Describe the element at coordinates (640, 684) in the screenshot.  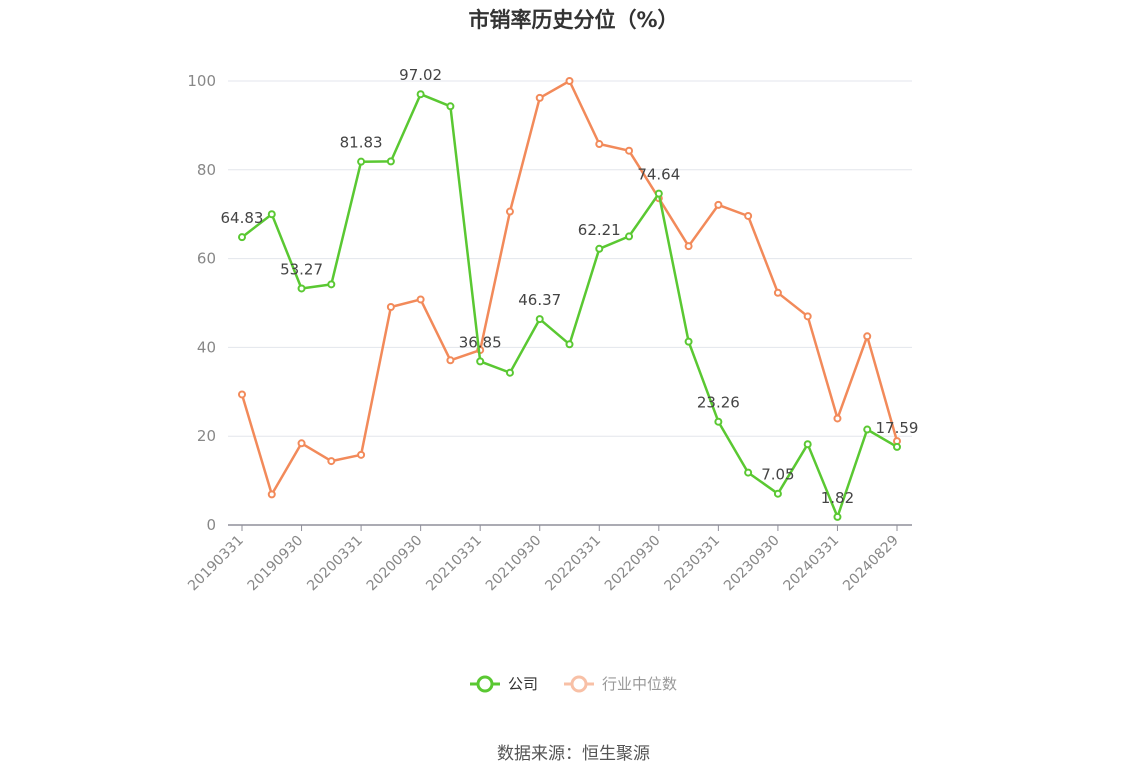
I see `legend-industry-label: 行业中位数` at that location.